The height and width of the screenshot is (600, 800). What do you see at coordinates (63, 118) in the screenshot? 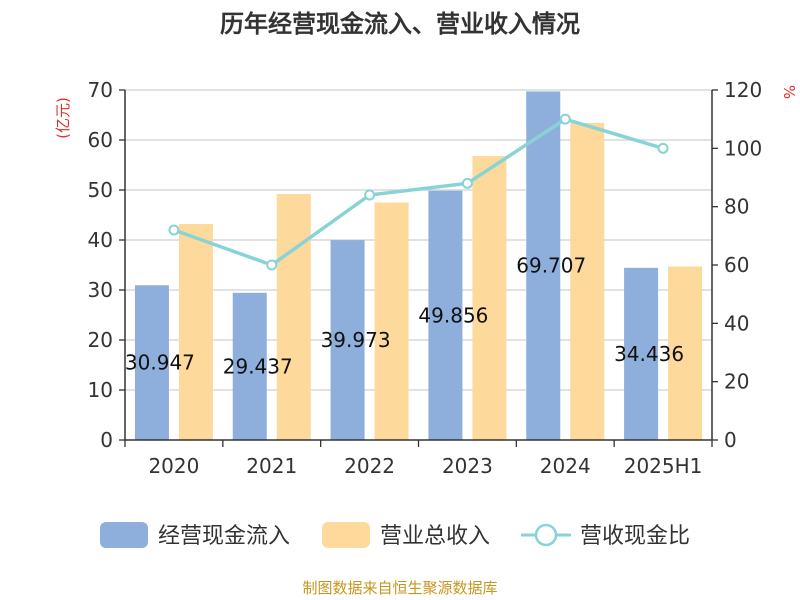
I see `left-axis-unit: (亿元)` at bounding box center [63, 118].